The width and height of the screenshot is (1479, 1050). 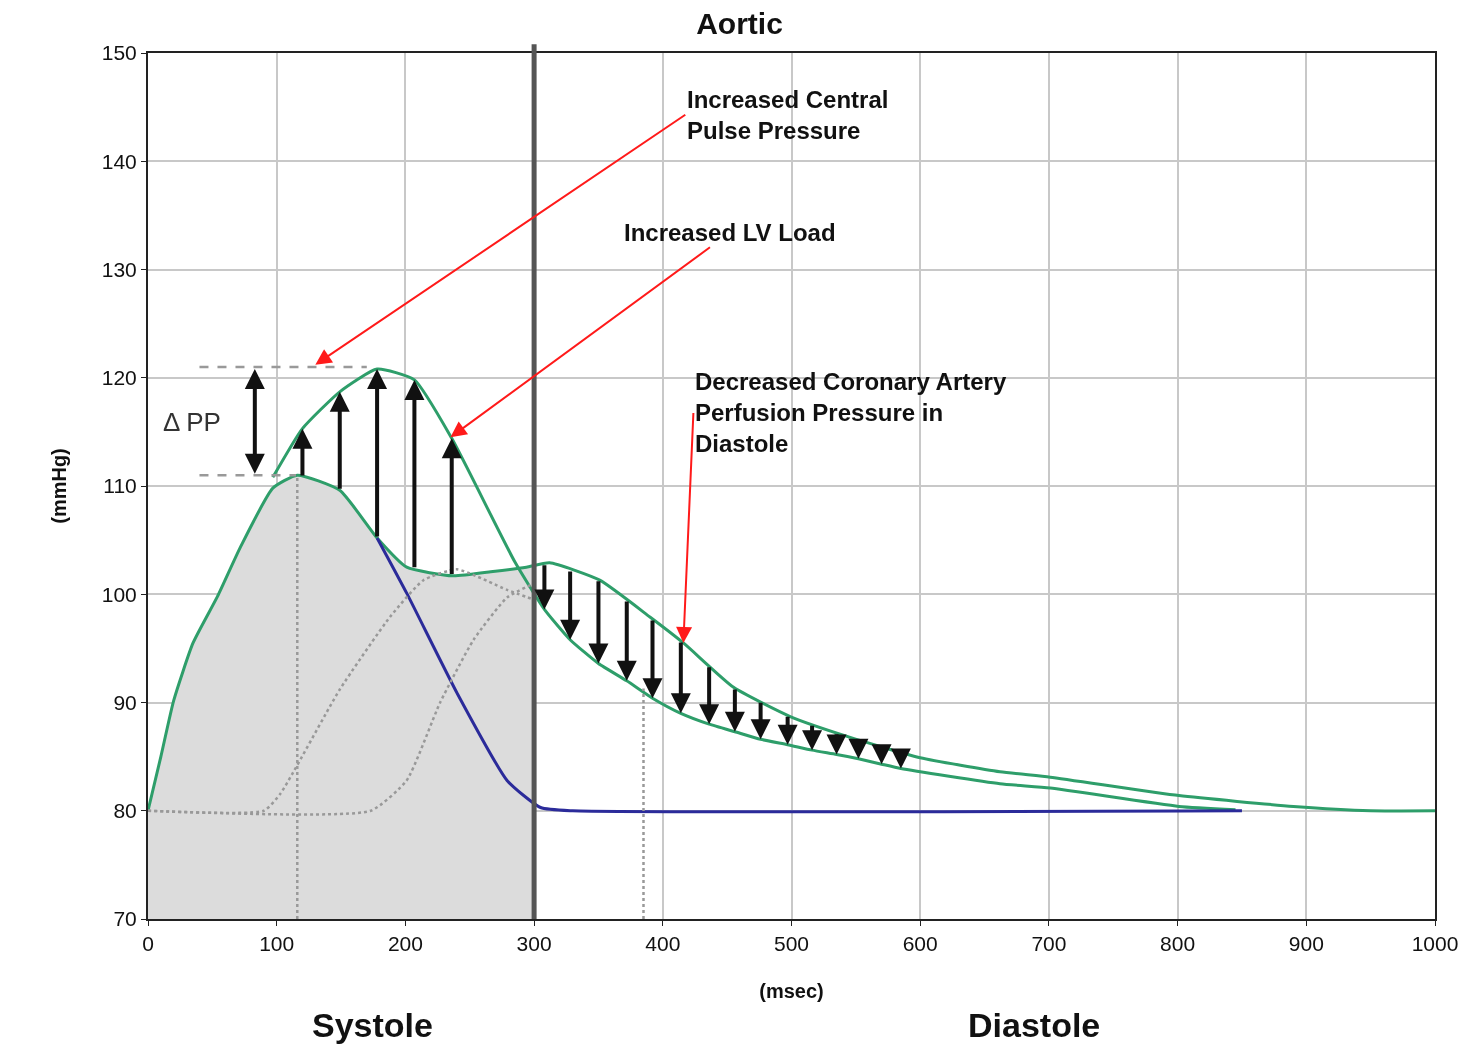 I want to click on annotation: Δ PP, so click(x=192, y=422).